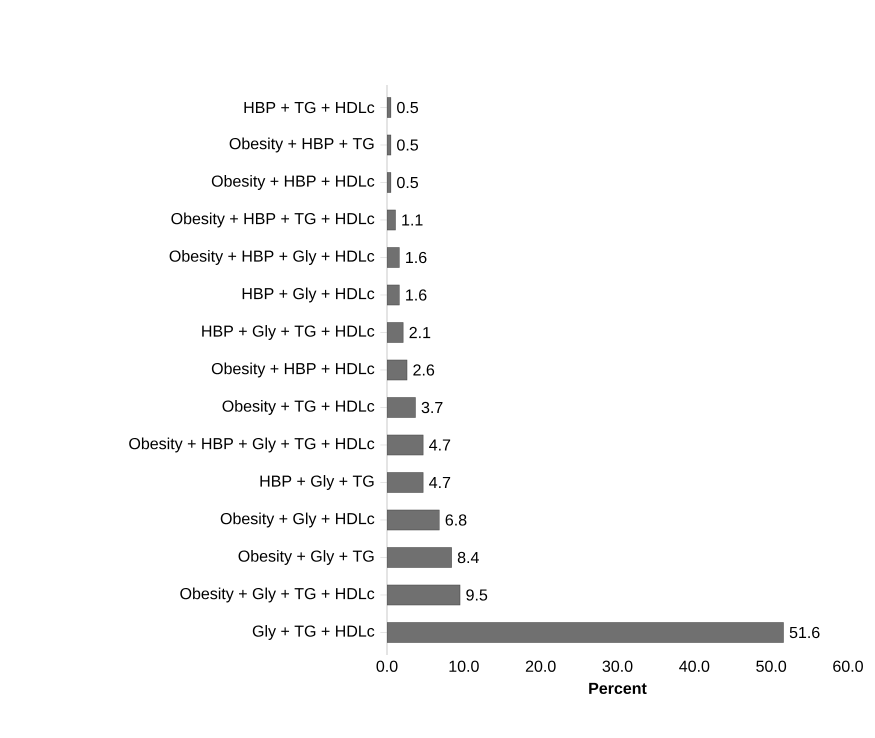  Describe the element at coordinates (432, 408) in the screenshot. I see `data-label: 3.7` at that location.